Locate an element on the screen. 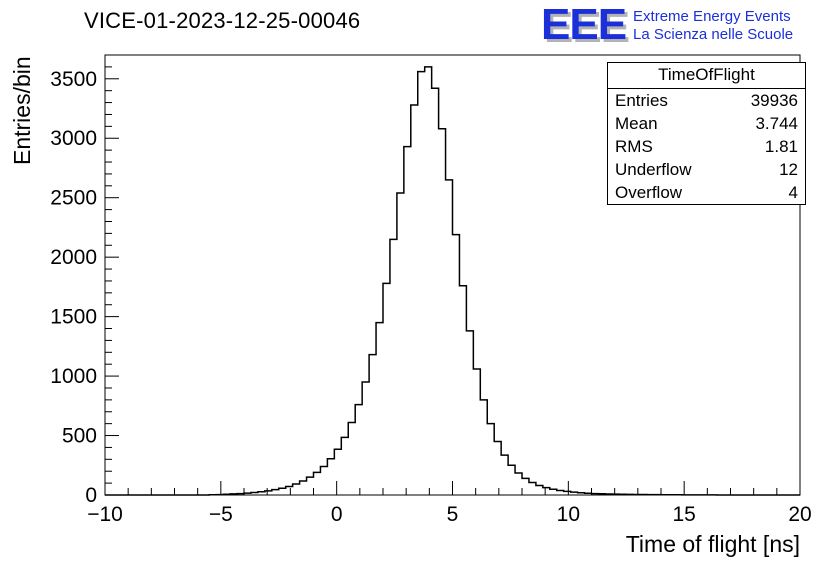  stats-label: Entries is located at coordinates (641, 100).